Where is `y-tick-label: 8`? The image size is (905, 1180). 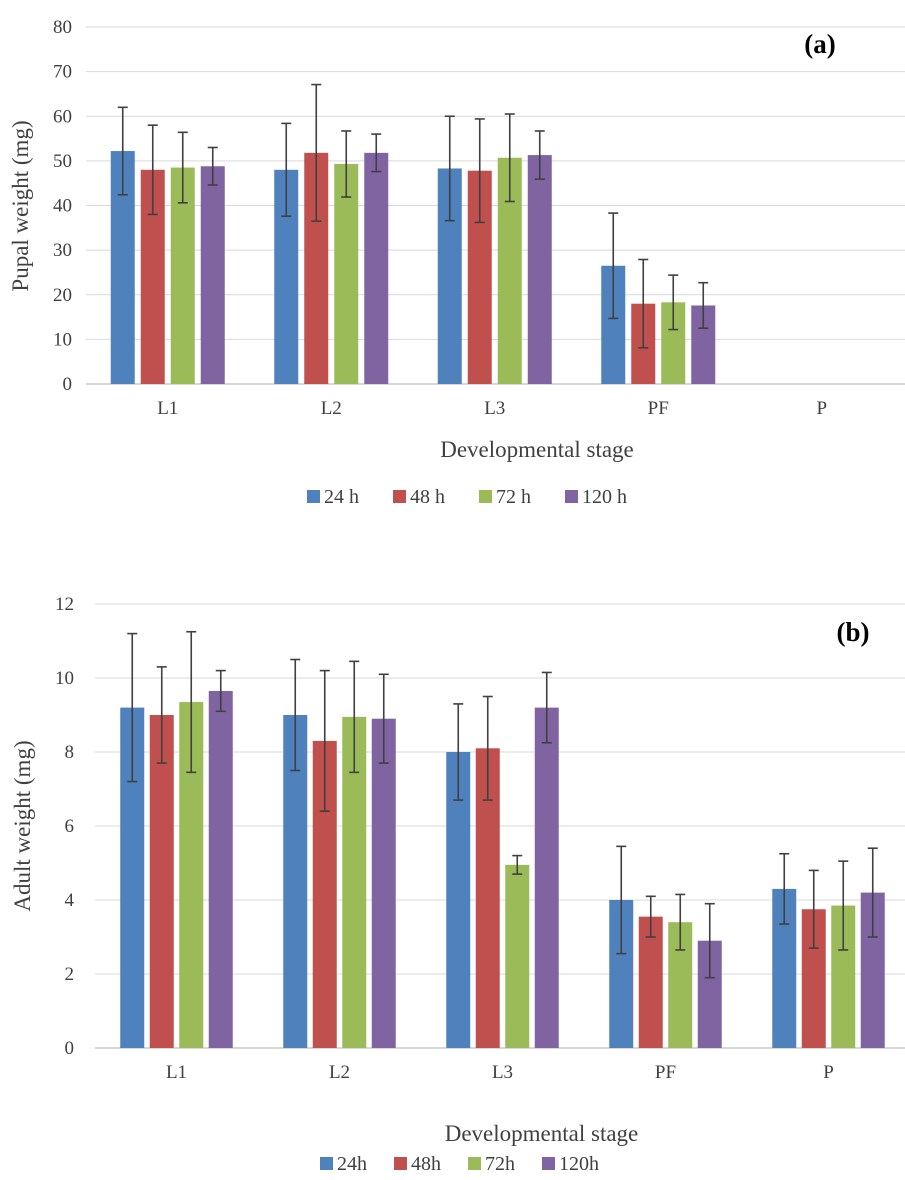 y-tick-label: 8 is located at coordinates (70, 752).